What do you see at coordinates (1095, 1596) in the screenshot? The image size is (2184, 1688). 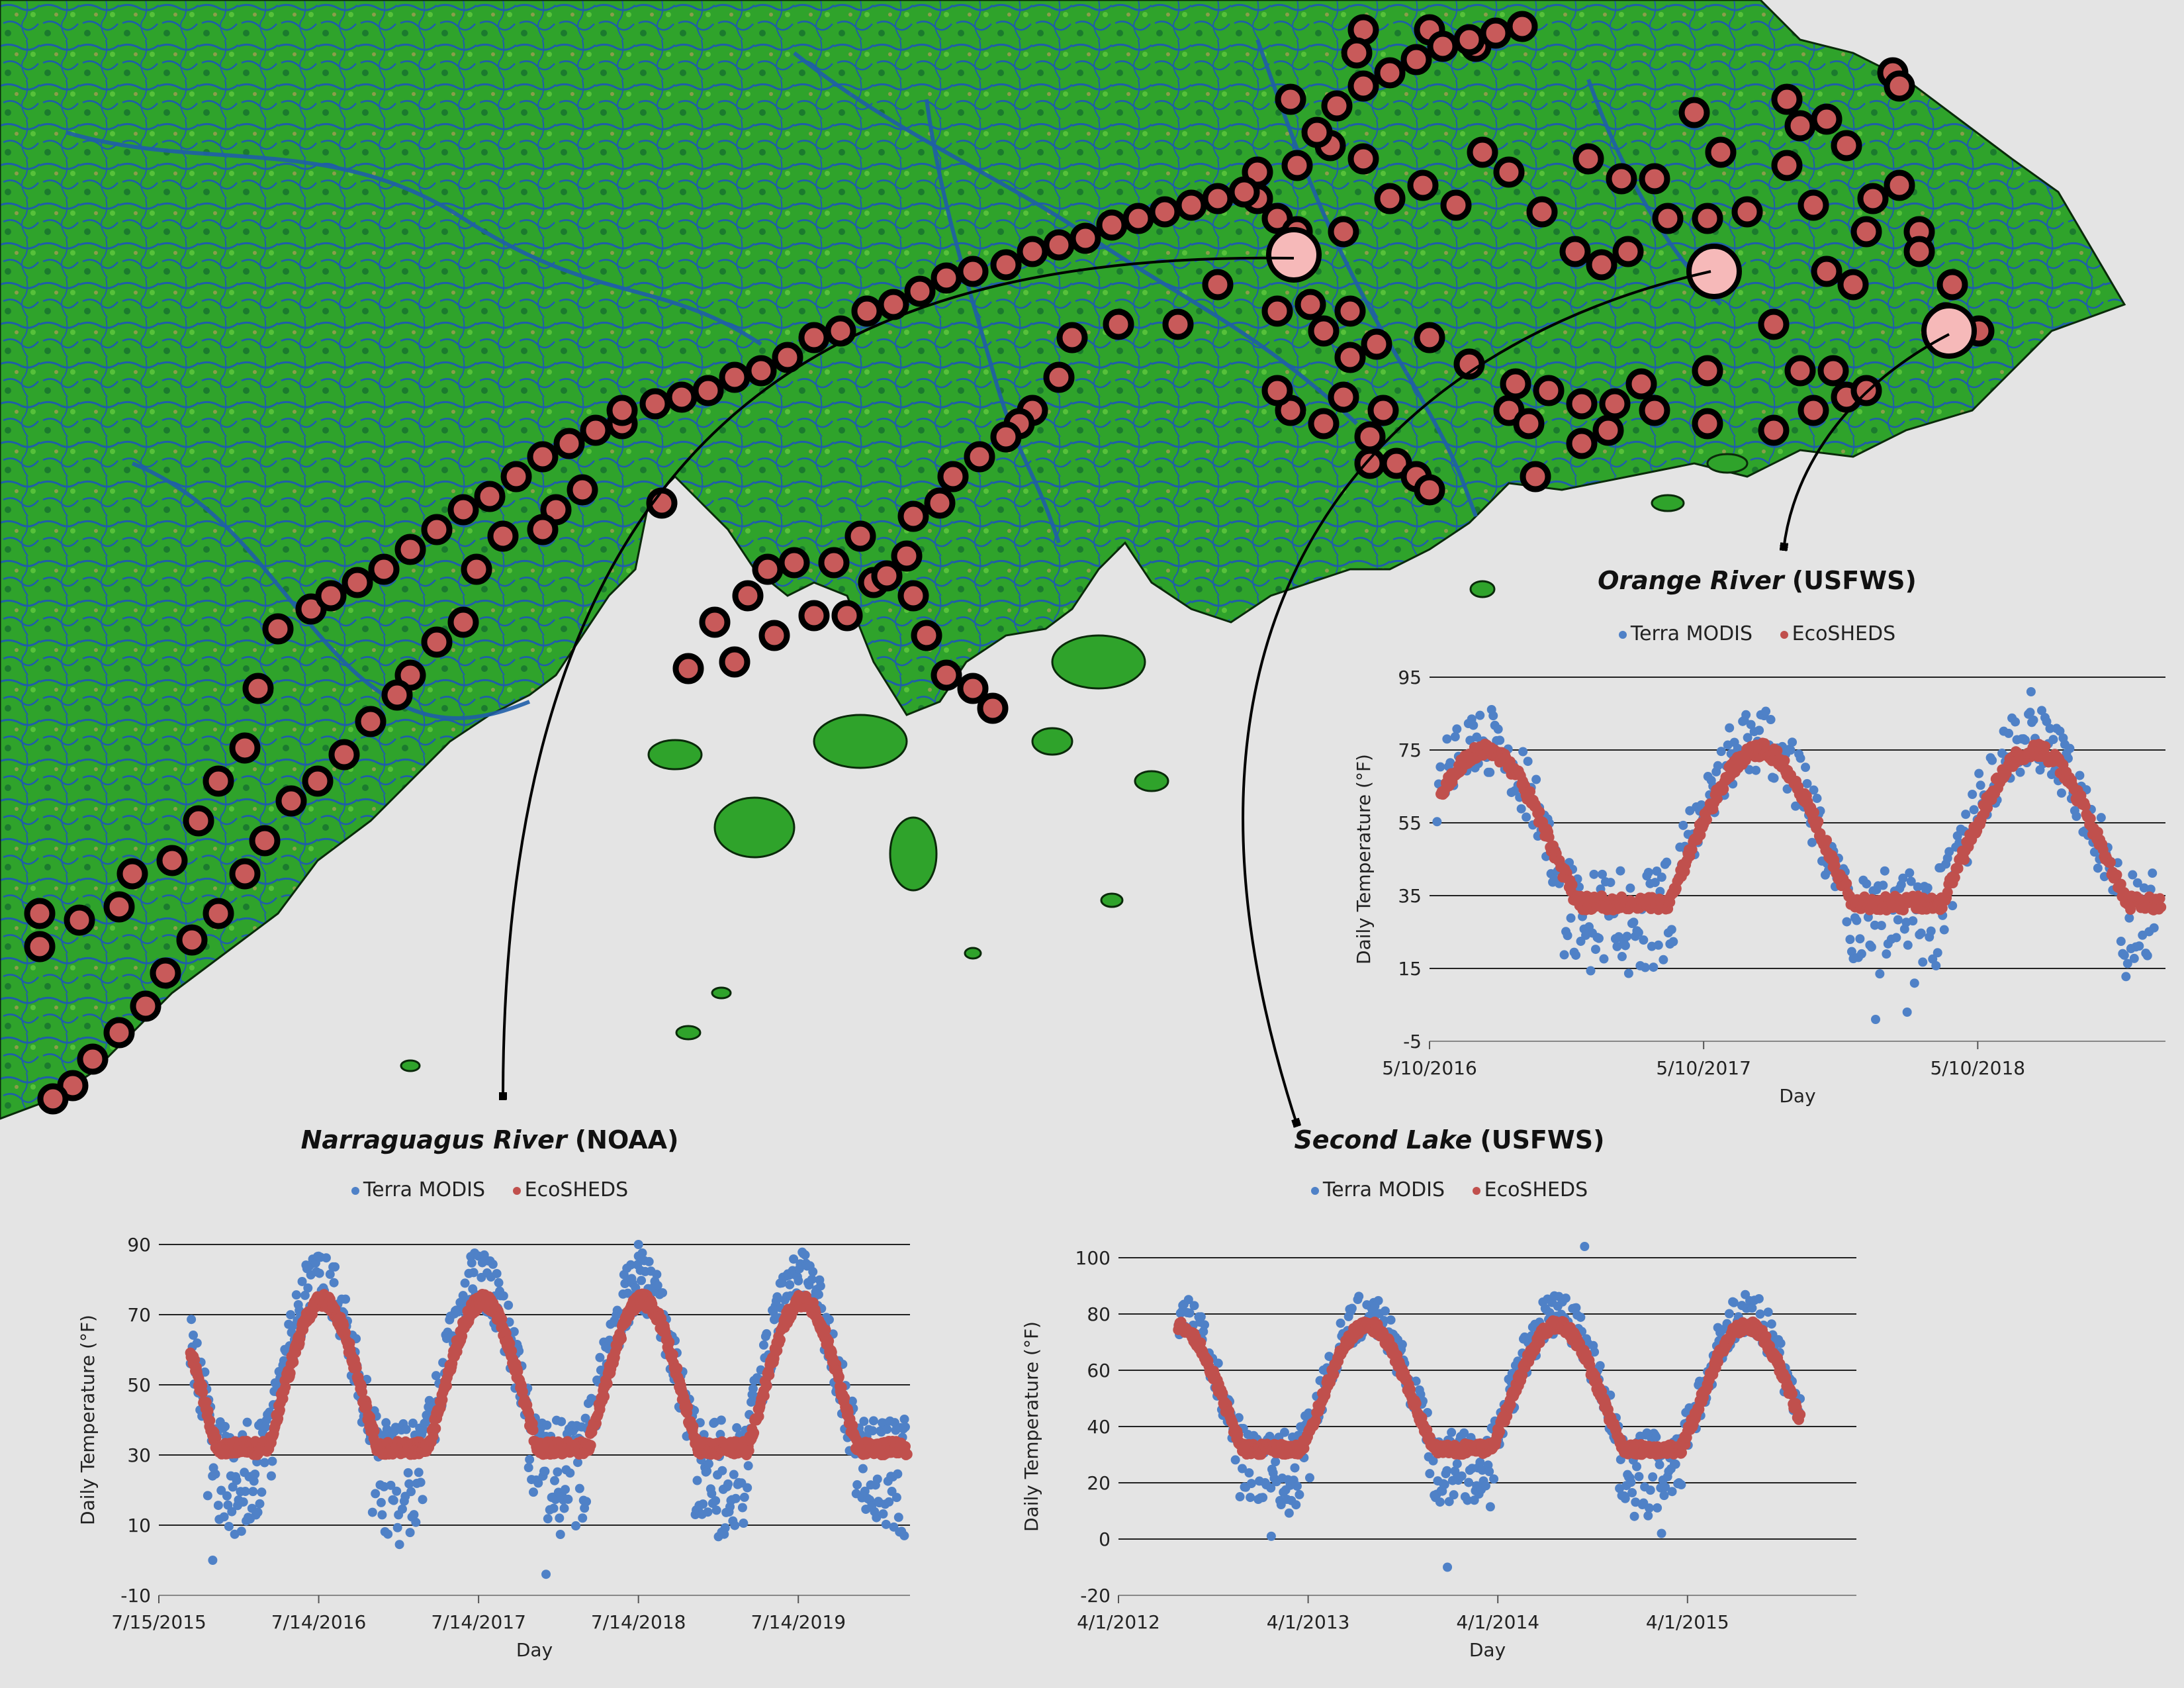 I see `y-tick-label: -20` at bounding box center [1095, 1596].